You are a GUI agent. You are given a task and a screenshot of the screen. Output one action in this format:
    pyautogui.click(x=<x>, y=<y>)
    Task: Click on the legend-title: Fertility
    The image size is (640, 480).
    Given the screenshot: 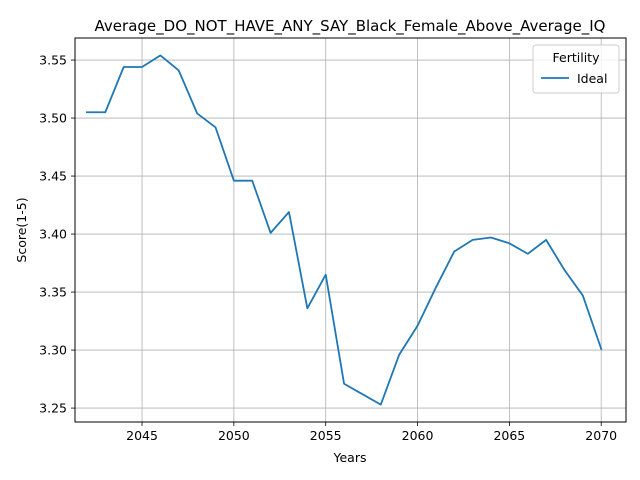 What is the action you would take?
    pyautogui.click(x=577, y=57)
    